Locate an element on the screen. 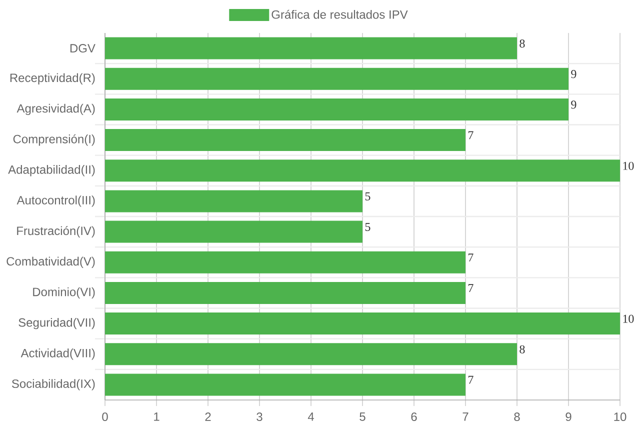 This screenshot has height=431, width=639. x-tick-label: 0 is located at coordinates (105, 417).